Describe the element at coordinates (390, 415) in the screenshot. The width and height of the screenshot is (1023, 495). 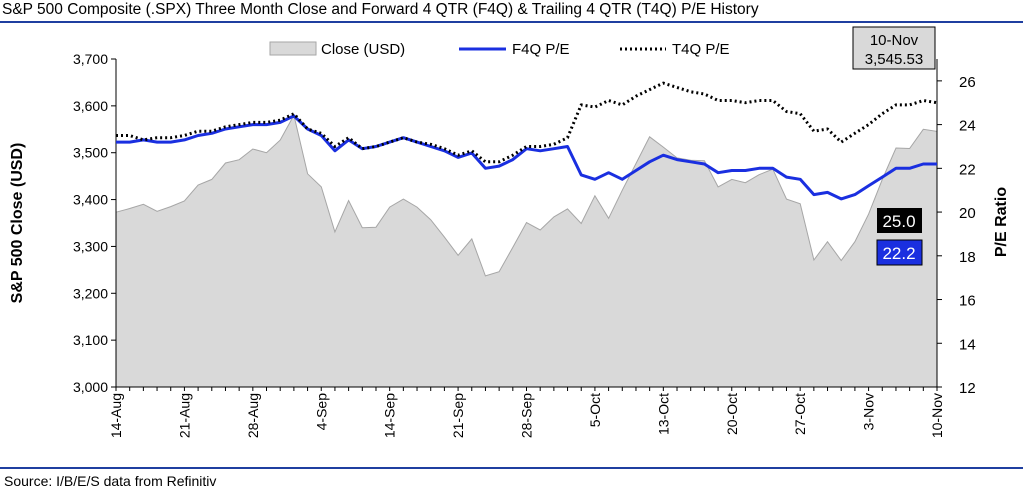
I see `x-tick-label: 14-Sep` at that location.